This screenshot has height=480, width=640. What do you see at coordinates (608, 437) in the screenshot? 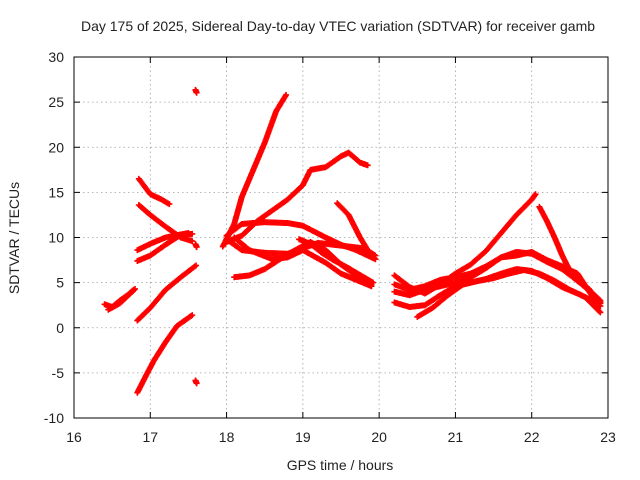
I see `x-tick-label: 23` at bounding box center [608, 437].